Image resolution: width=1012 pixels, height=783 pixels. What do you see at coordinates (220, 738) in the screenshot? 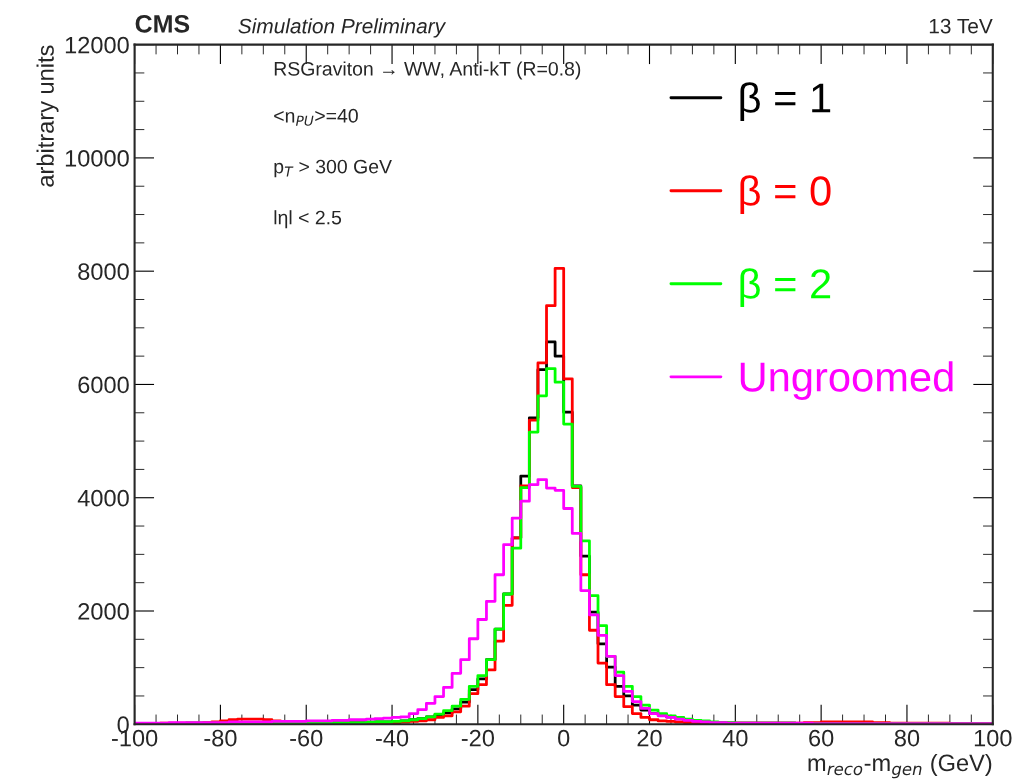
I see `x-tick-label: -80` at bounding box center [220, 738].